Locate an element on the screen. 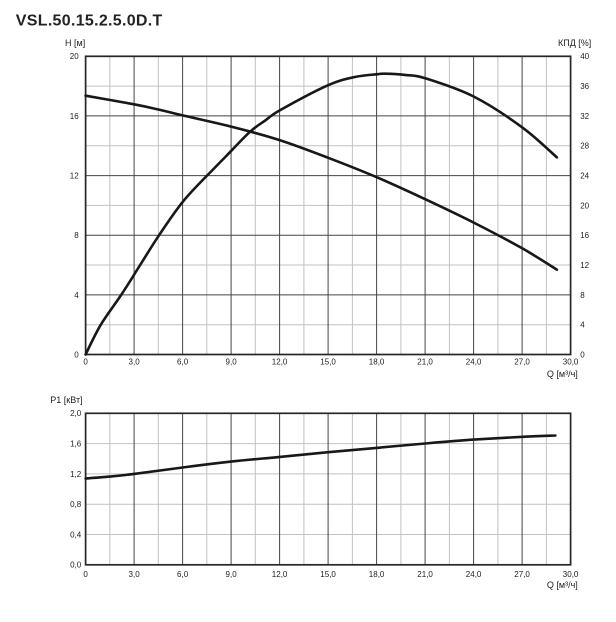  svg-text: КПД [%] is located at coordinates (574, 43).